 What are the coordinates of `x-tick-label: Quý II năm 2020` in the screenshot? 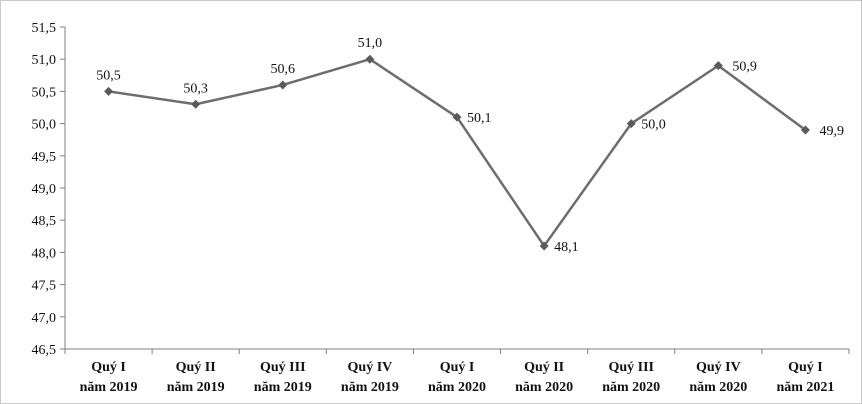 It's located at (544, 377).